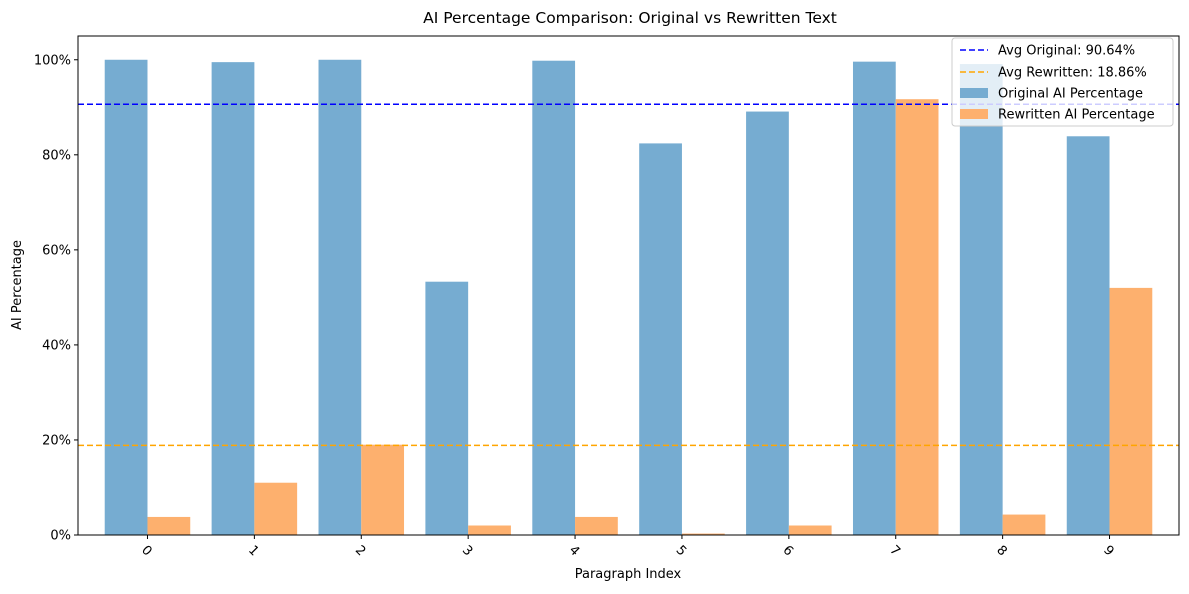 Image resolution: width=1189 pixels, height=594 pixels. What do you see at coordinates (1066, 51) in the screenshot?
I see `legend-avg-original-label: Avg Original: 90.64%` at bounding box center [1066, 51].